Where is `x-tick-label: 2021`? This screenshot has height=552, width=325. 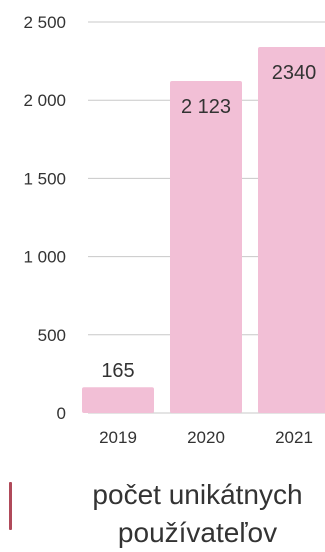 x-tick-label: 2021 is located at coordinates (294, 437).